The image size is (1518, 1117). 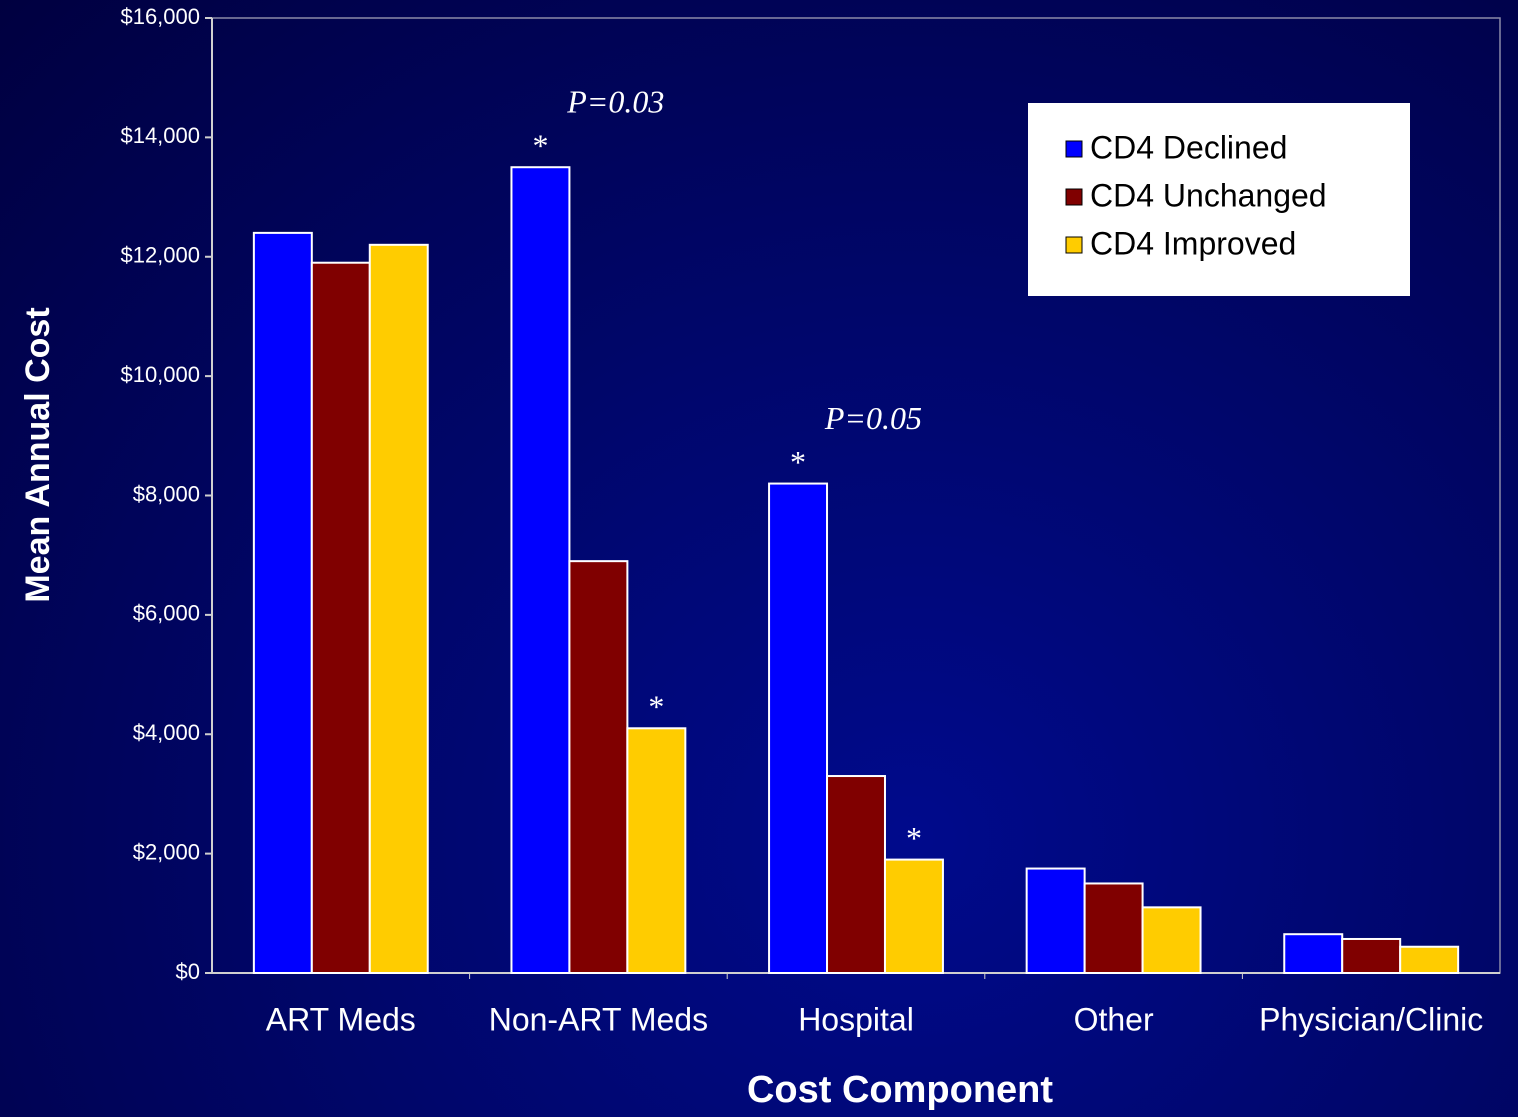 What do you see at coordinates (166, 851) in the screenshot?
I see `y-tick-label: $2,000` at bounding box center [166, 851].